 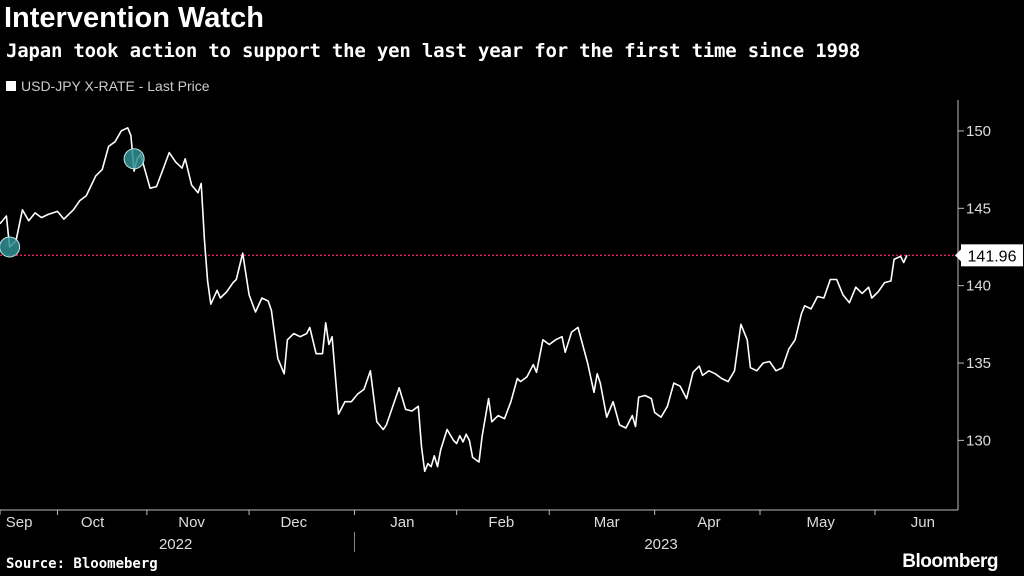 I want to click on year-label: 2022, so click(x=175, y=544).